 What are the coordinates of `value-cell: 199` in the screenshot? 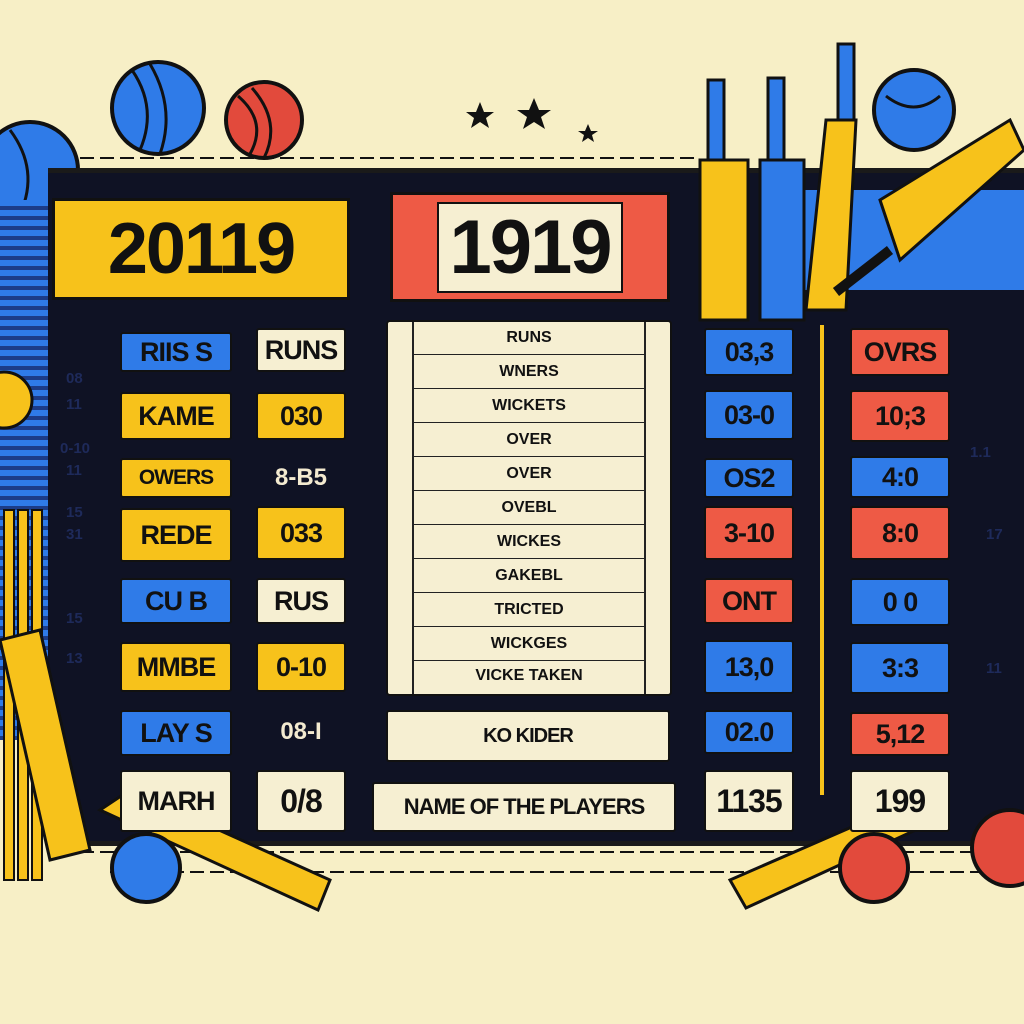 It's located at (900, 801).